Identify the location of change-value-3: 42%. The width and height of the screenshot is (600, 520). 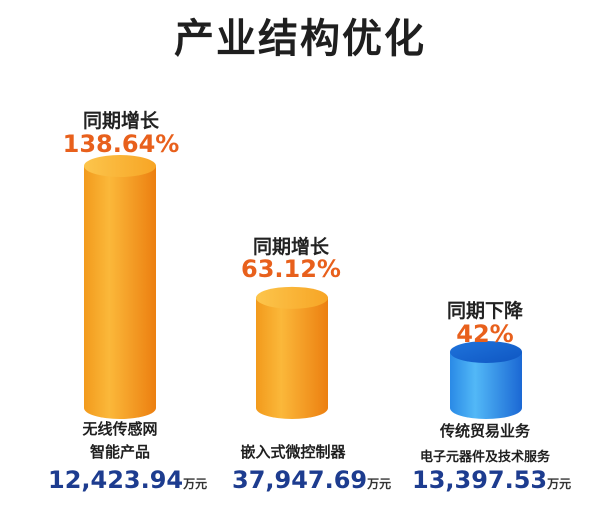
(485, 334).